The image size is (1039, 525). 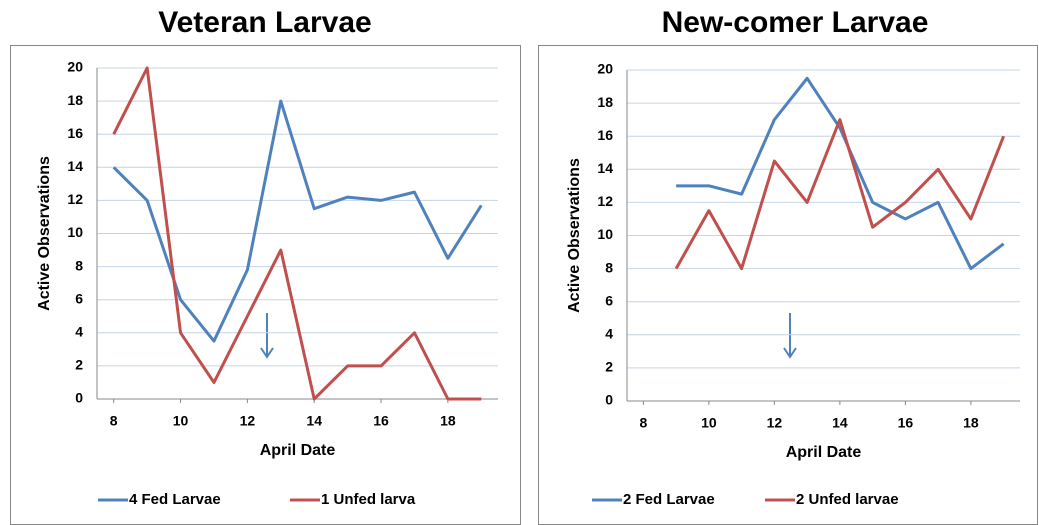 I want to click on chart-title: Veteran Larvae, so click(x=264, y=22).